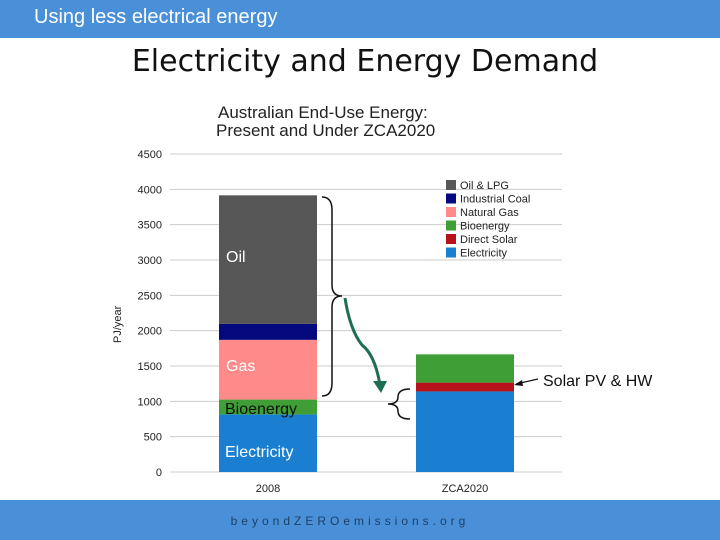 Image resolution: width=720 pixels, height=540 pixels. Describe the element at coordinates (153, 438) in the screenshot. I see `y-tick-label: 500` at that location.